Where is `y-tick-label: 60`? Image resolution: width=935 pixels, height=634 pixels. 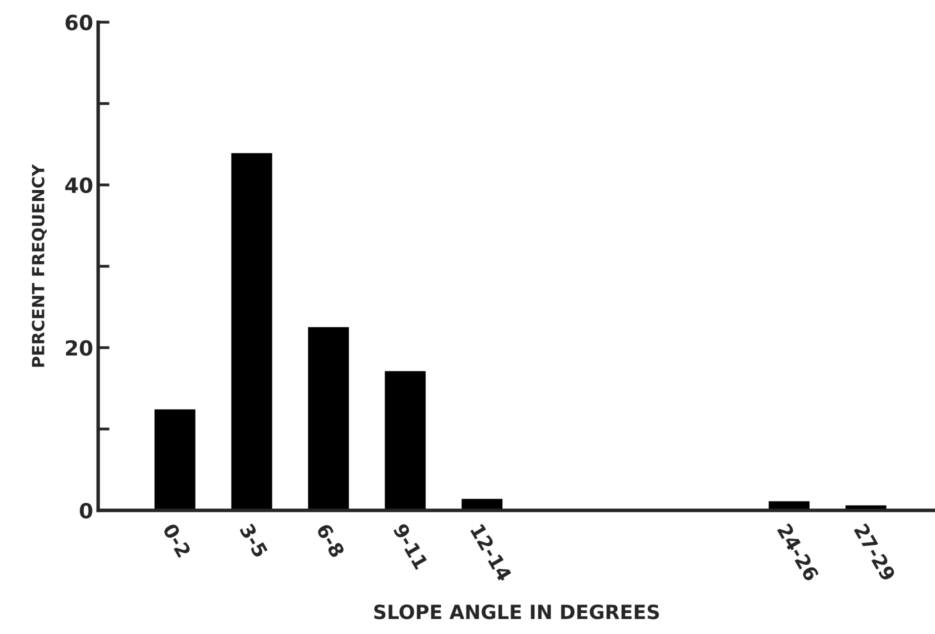 y-tick-label: 60 is located at coordinates (79, 22).